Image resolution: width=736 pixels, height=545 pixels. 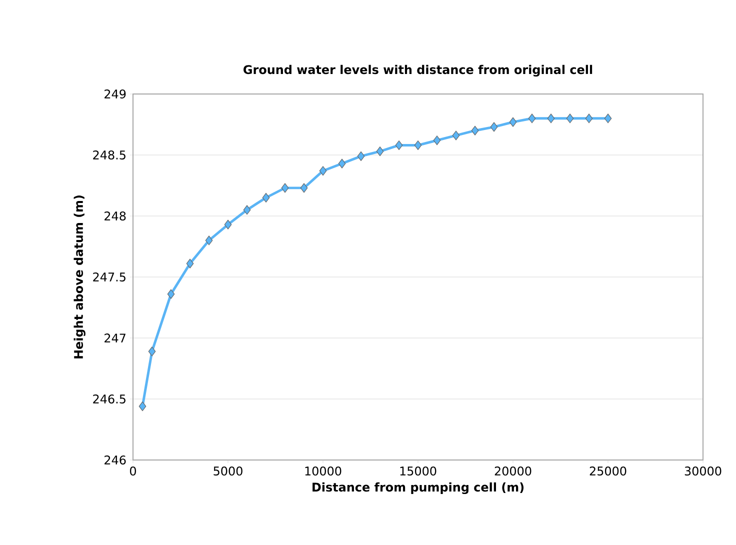 I want to click on x-tick-label: 10000, so click(x=323, y=471).